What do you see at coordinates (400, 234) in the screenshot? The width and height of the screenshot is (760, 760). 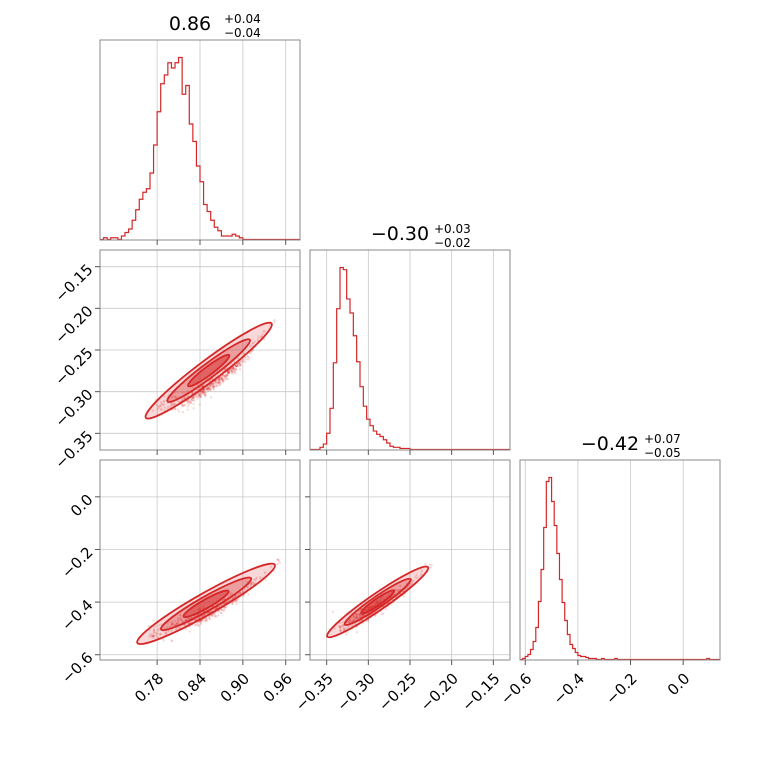 I see `panel-title-1: −0.30` at bounding box center [400, 234].